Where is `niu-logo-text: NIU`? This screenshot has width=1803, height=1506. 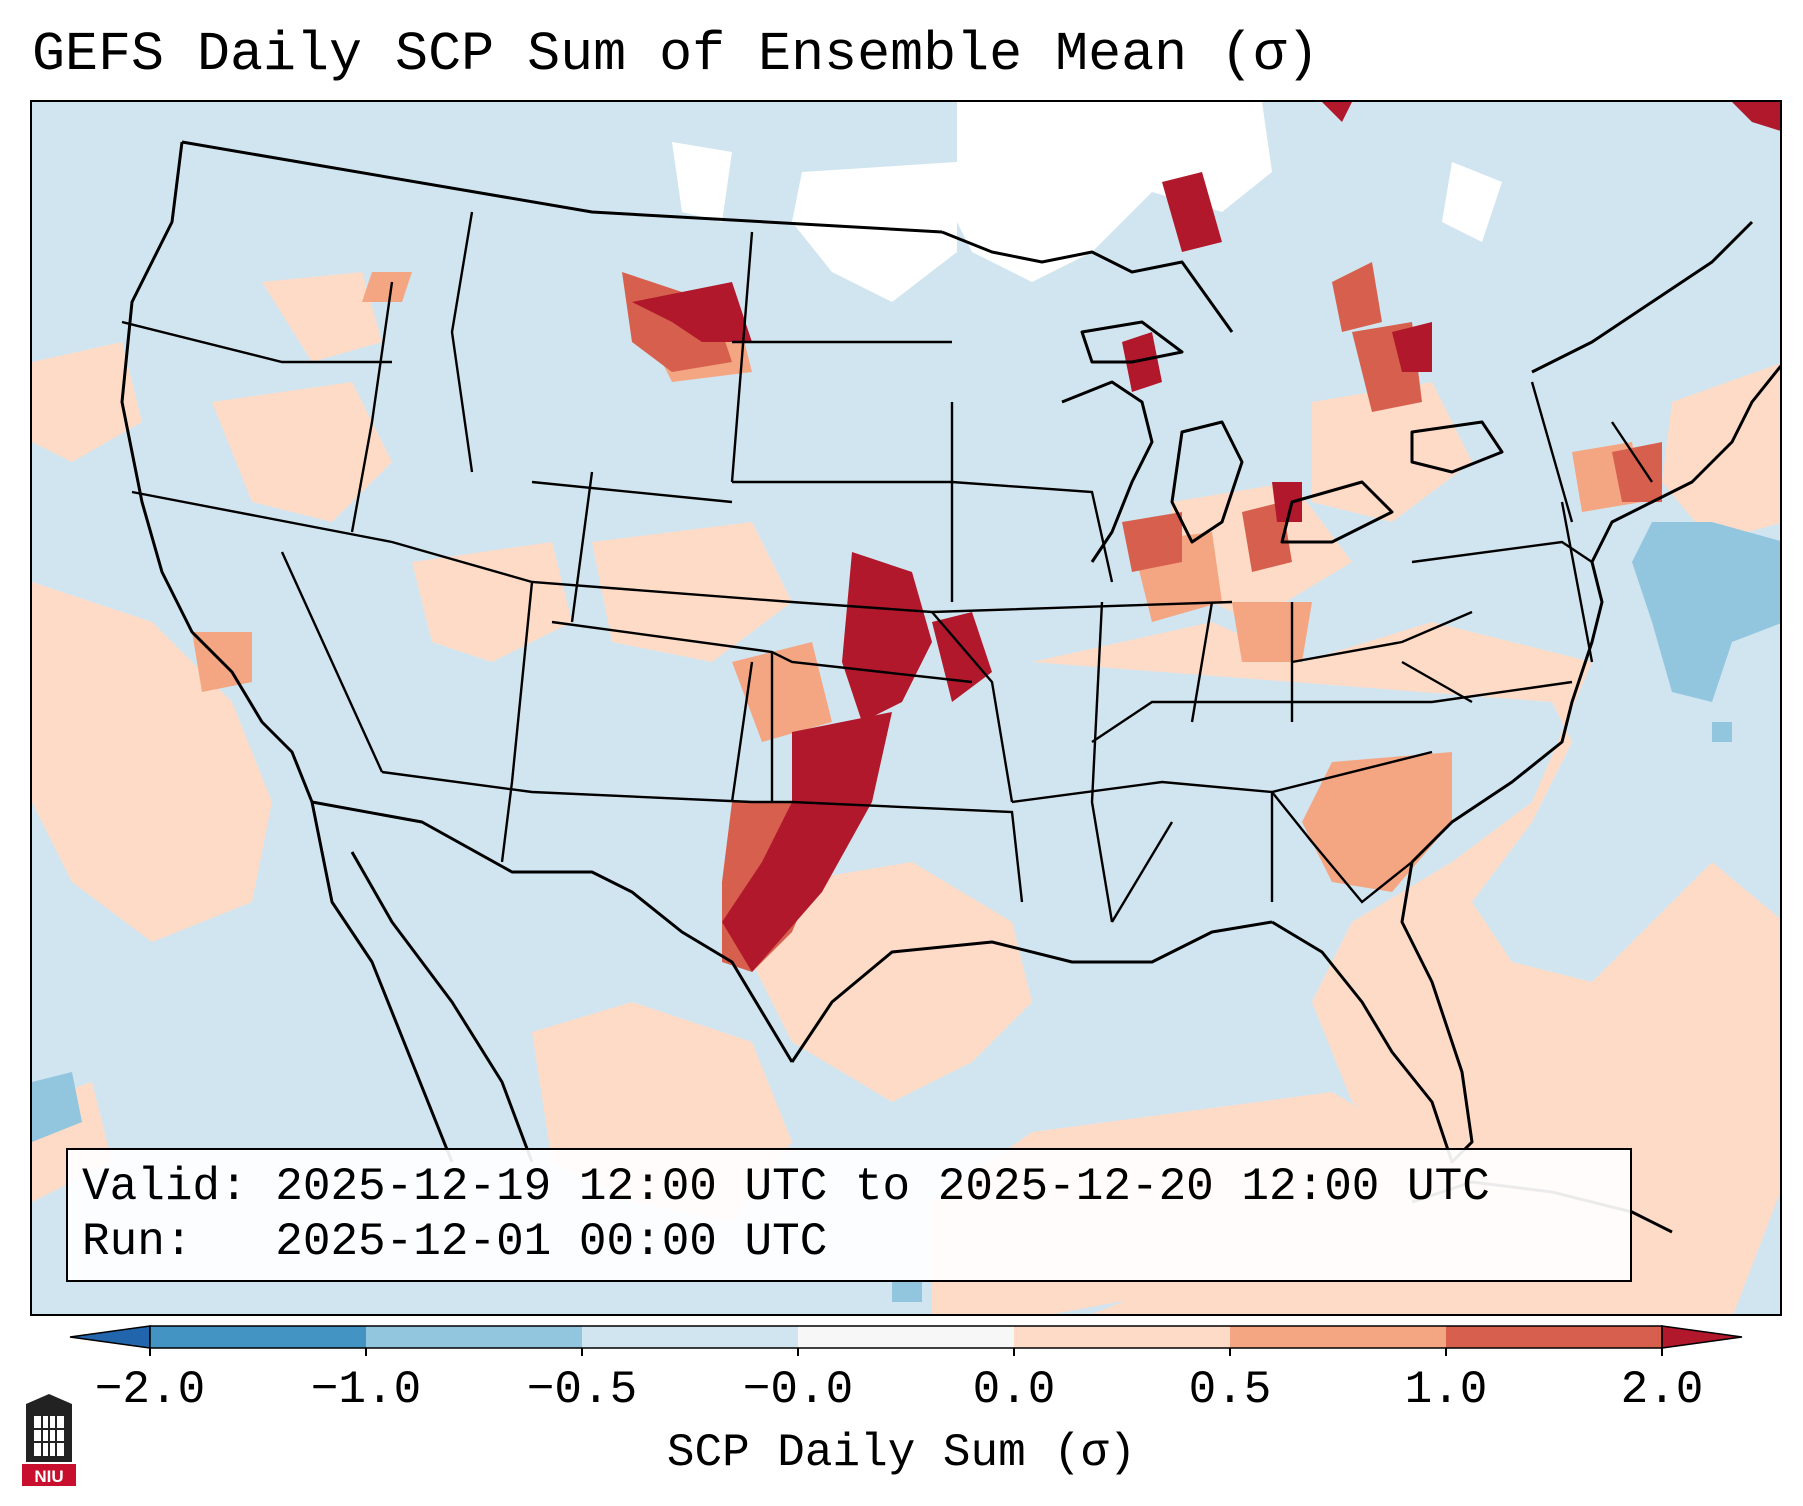 niu-logo-text: NIU is located at coordinates (48, 1476).